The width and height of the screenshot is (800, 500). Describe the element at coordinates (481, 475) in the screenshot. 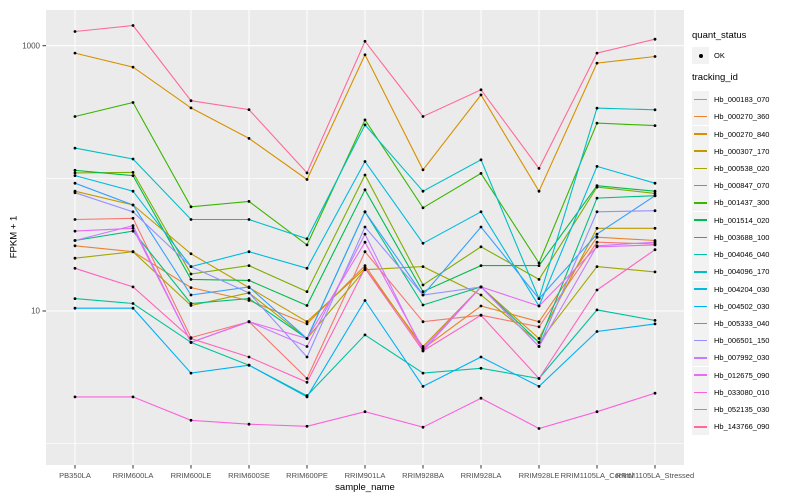

I see `x-tick-label: RRIM928LA` at that location.